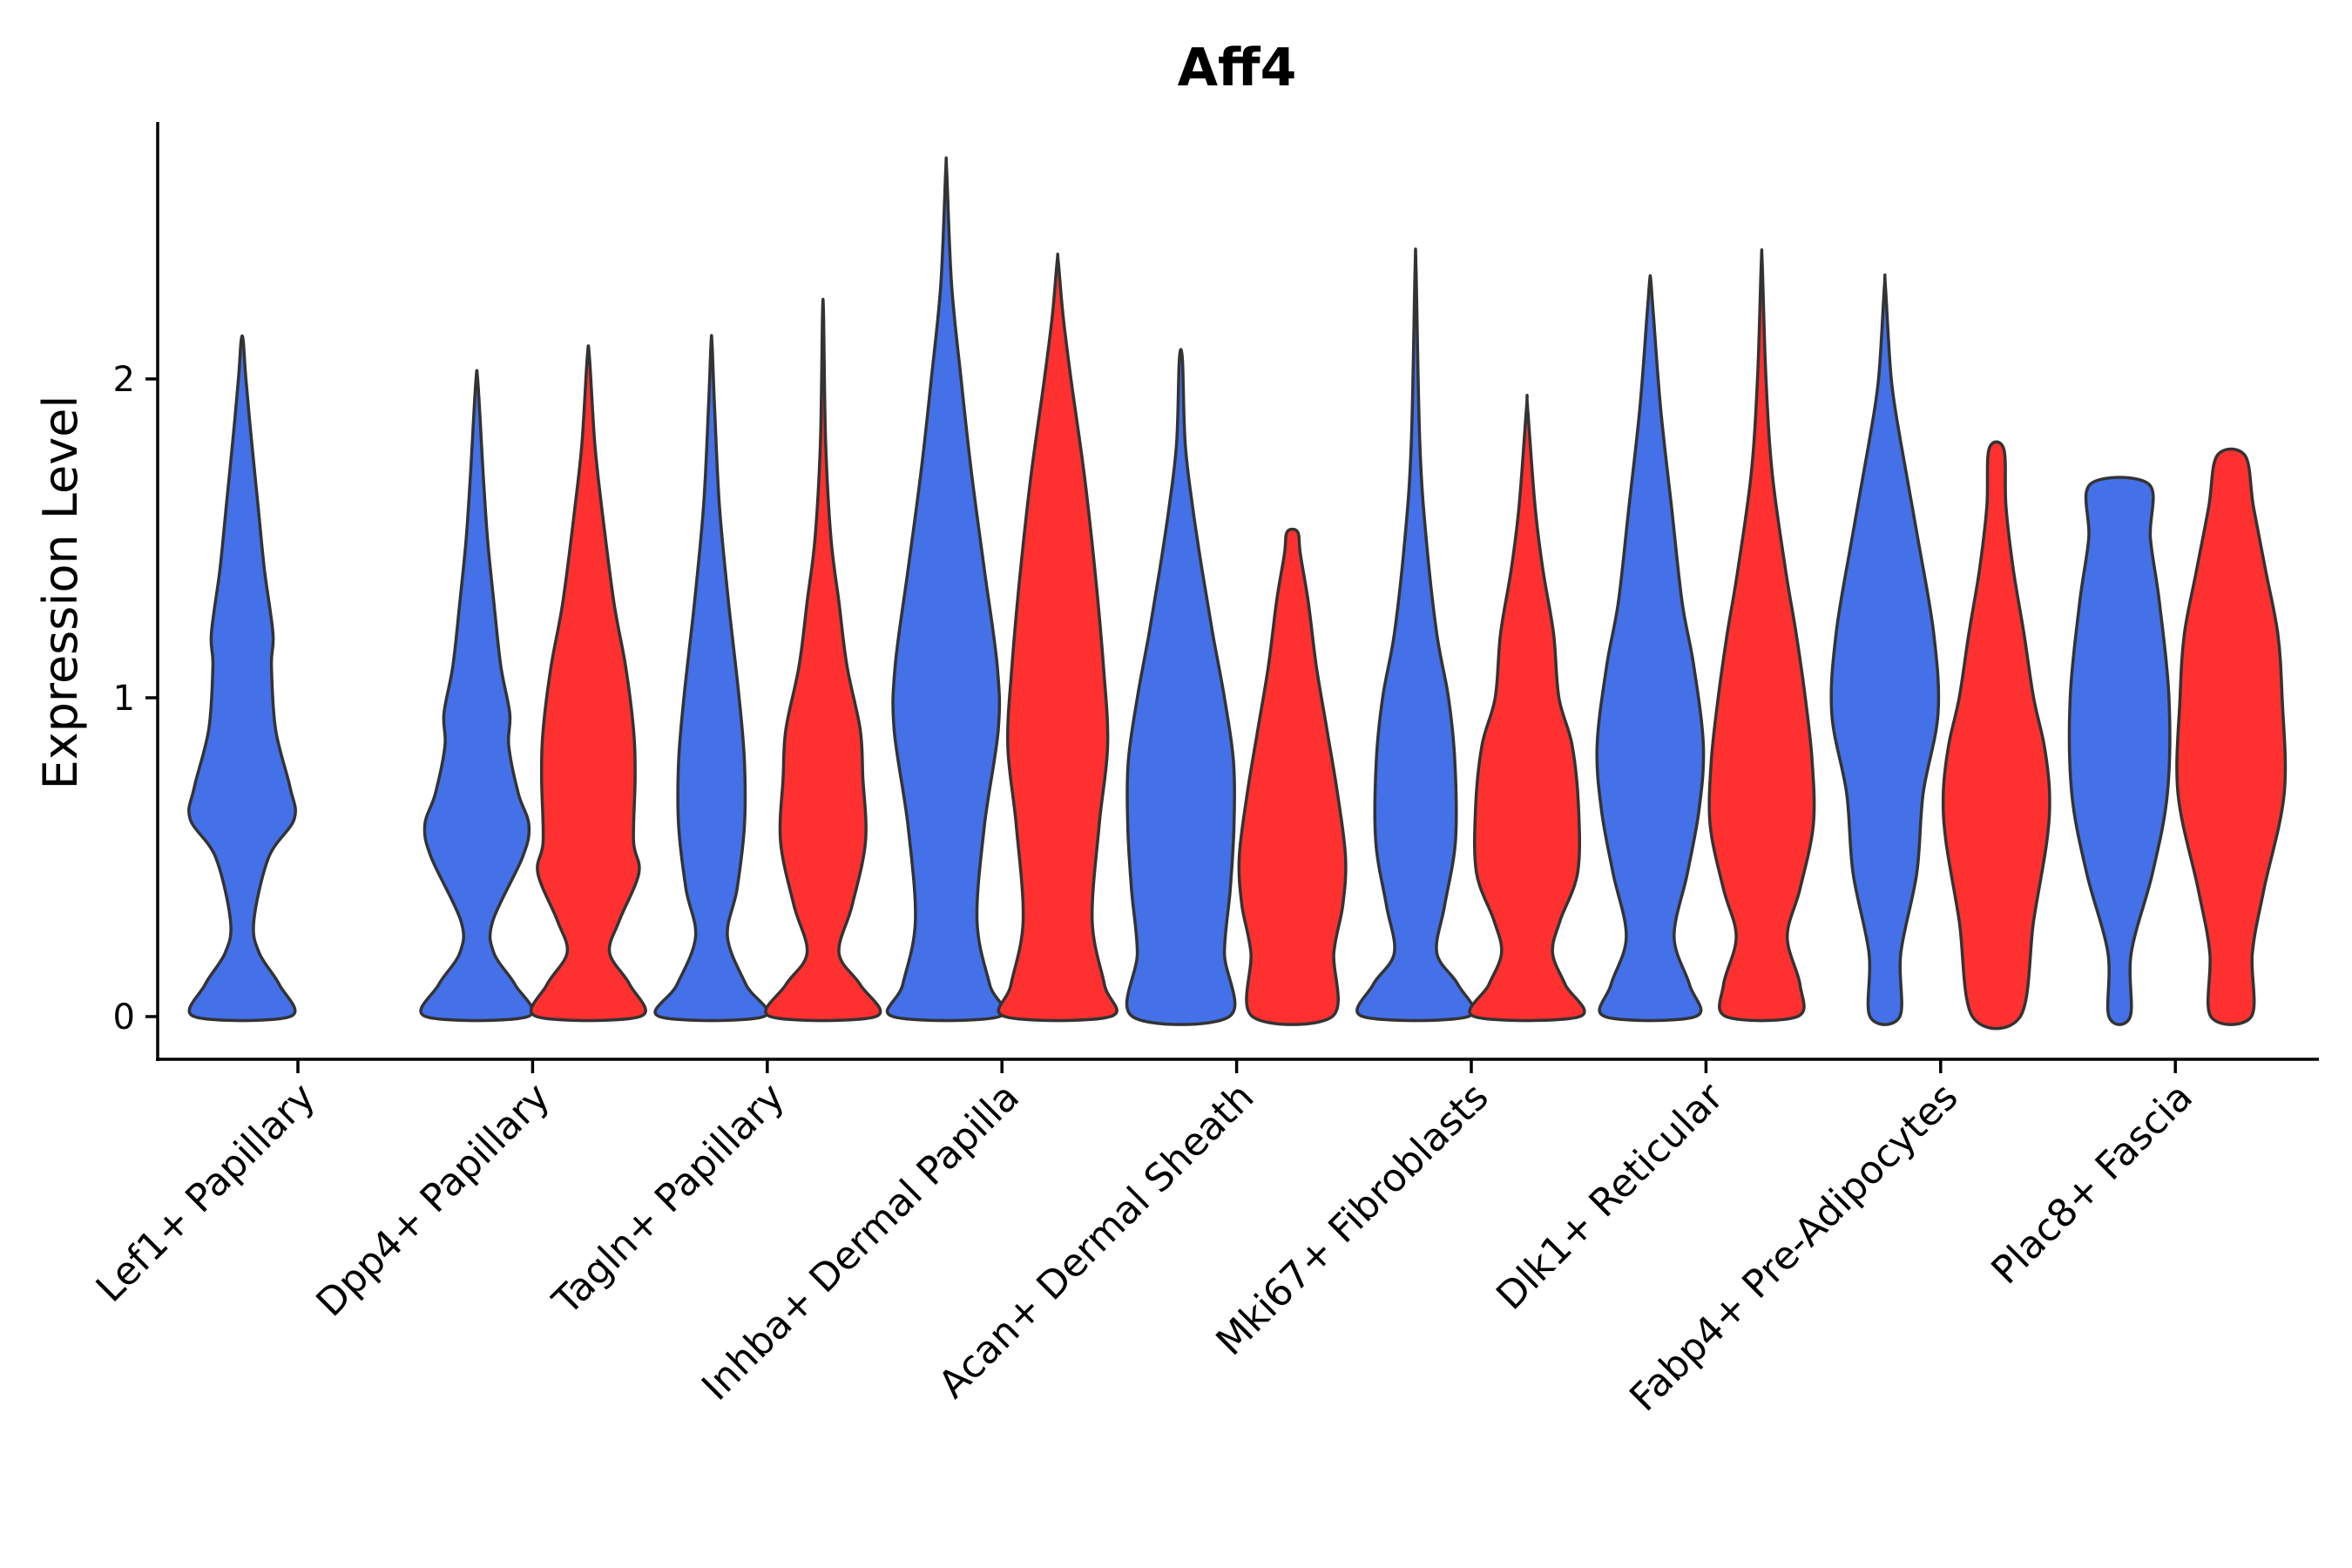 This screenshot has height=1568, width=2352. What do you see at coordinates (1352, 1219) in the screenshot?
I see `x-tick-label: Mki67+ Fibroblasts` at bounding box center [1352, 1219].